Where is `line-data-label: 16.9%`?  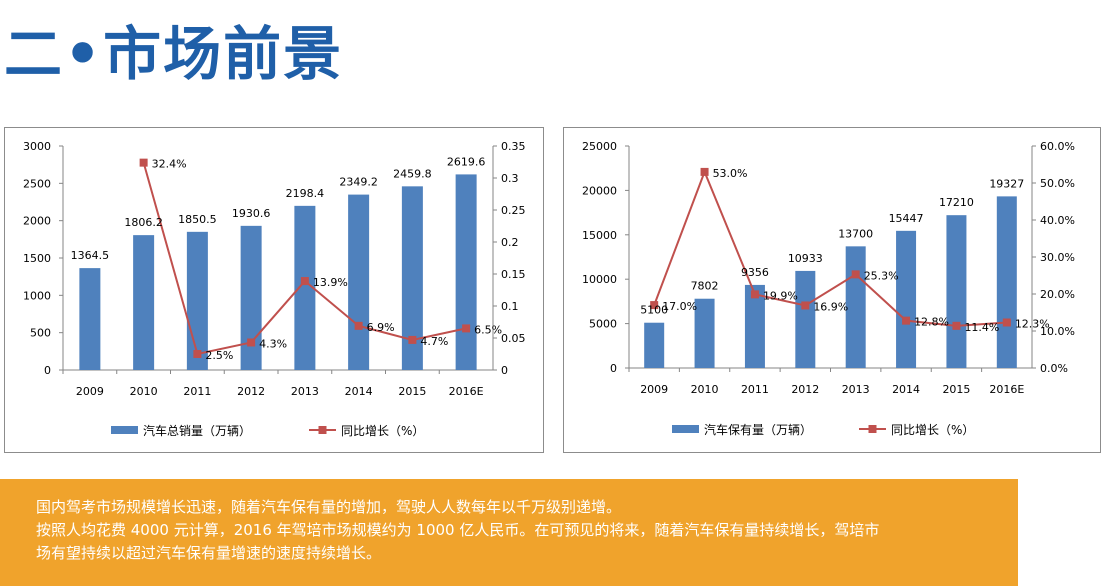 line-data-label: 16.9% is located at coordinates (830, 306).